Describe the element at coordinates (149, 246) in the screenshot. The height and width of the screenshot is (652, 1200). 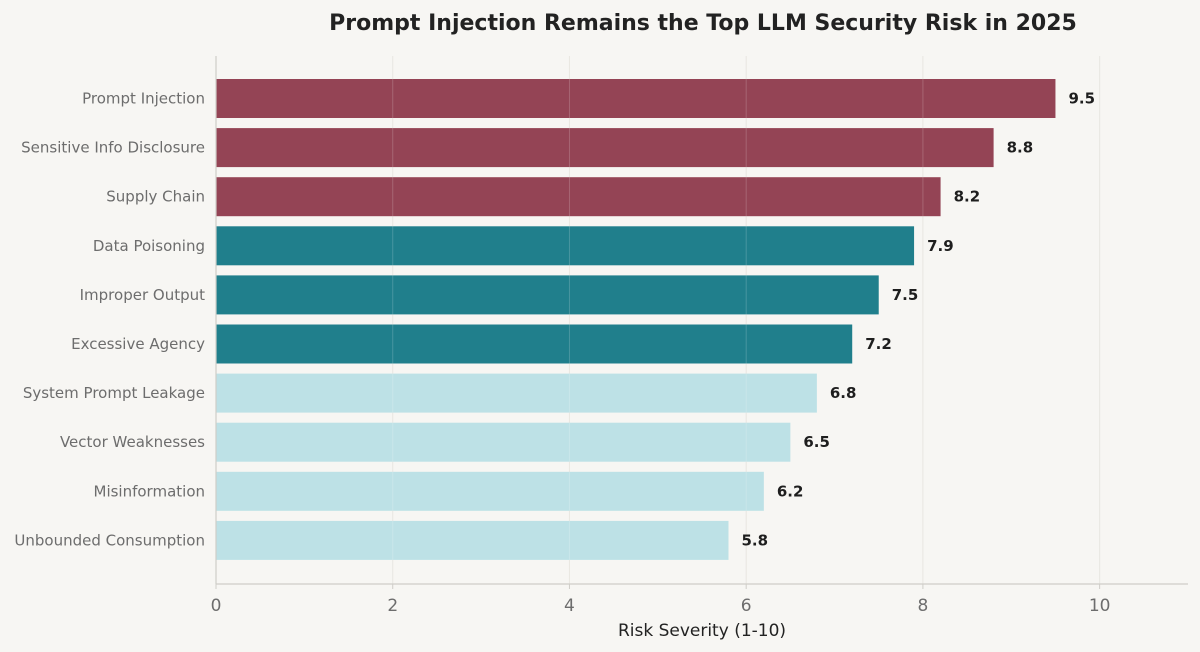
I see `category-label-3: Data Poisoning` at that location.